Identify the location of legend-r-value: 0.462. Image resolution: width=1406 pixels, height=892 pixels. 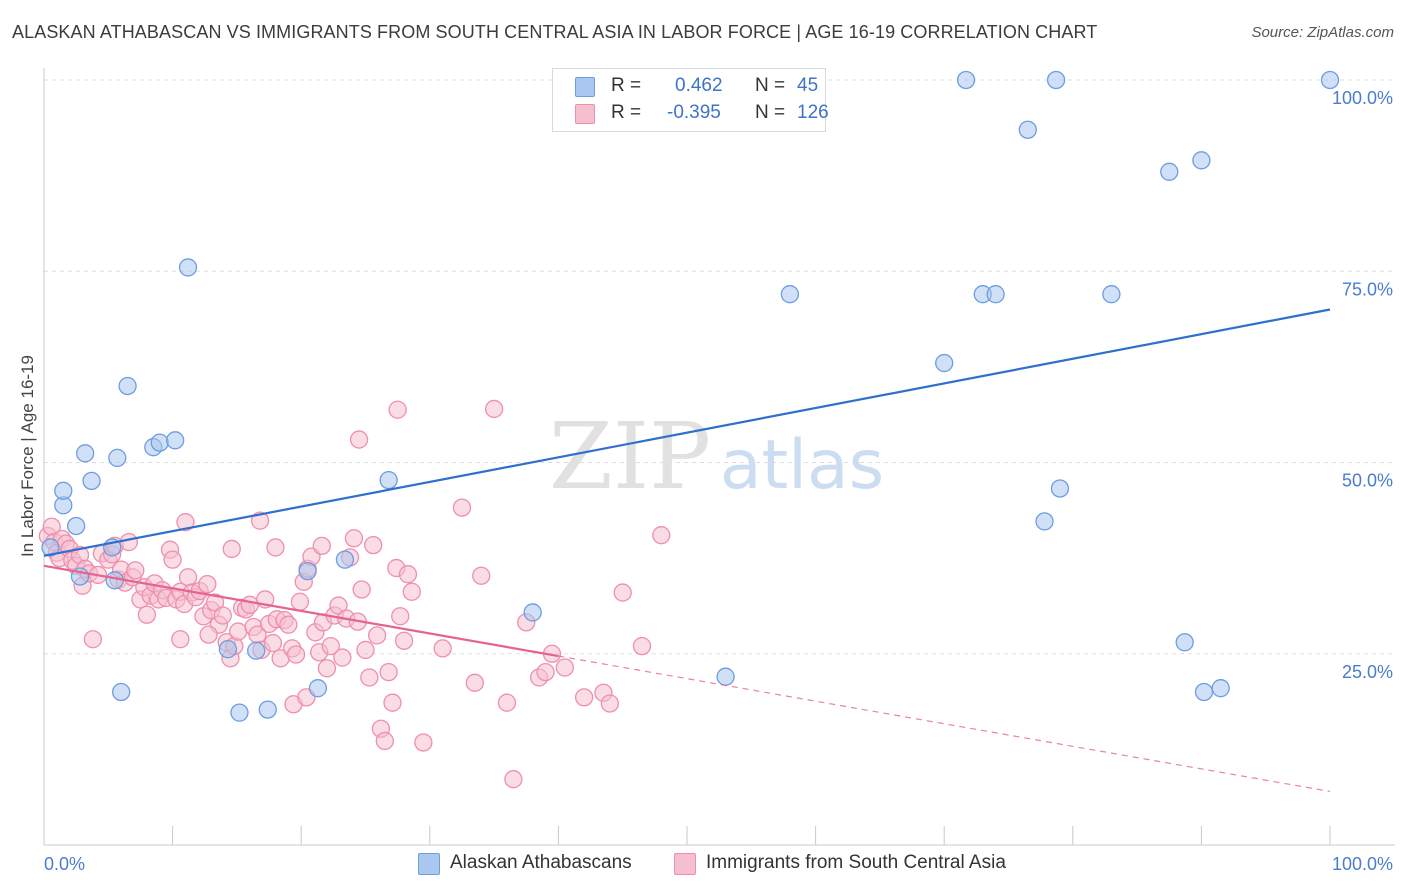
(699, 85).